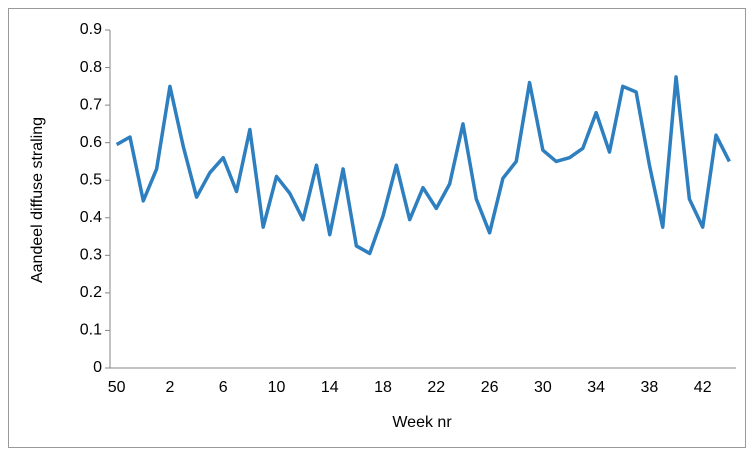  Describe the element at coordinates (436, 387) in the screenshot. I see `x-tick-label: 22` at that location.